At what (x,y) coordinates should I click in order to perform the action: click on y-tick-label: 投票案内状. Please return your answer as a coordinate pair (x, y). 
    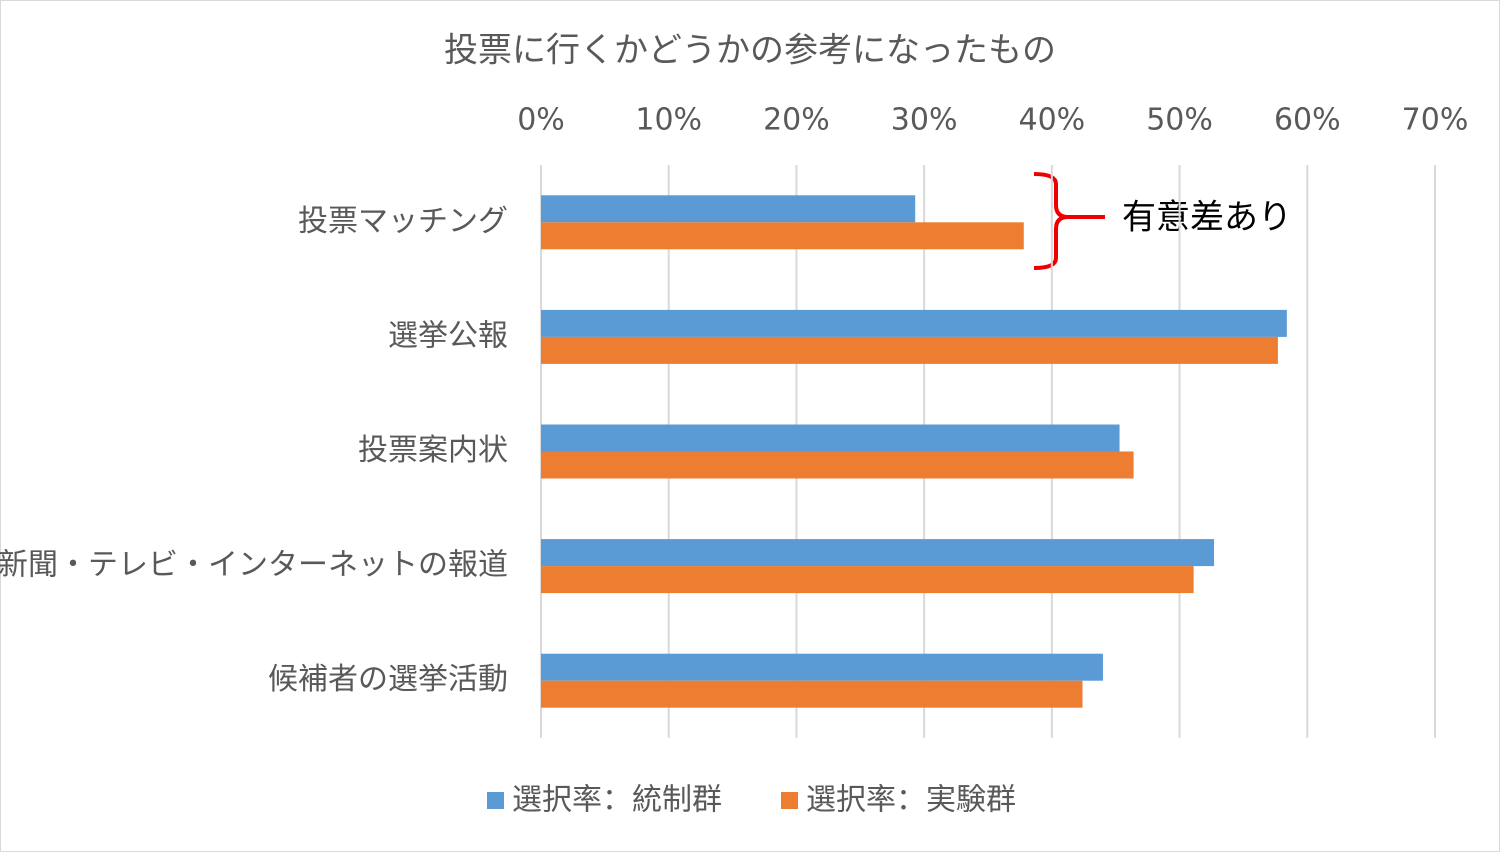
    Looking at the image, I should click on (433, 450).